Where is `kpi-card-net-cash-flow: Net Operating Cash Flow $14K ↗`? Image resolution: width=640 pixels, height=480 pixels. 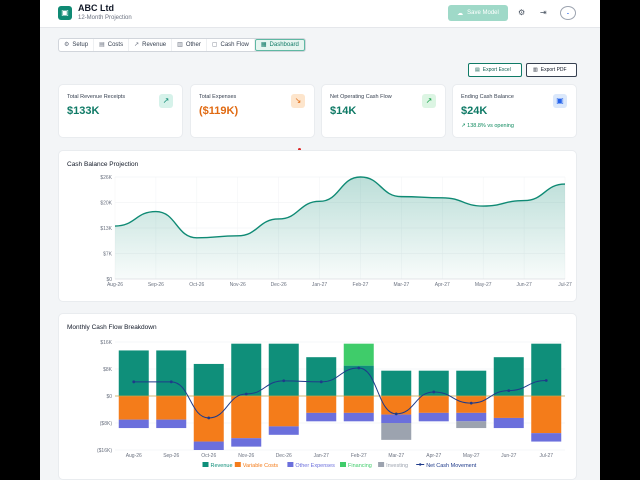
kpi-card-net-cash-flow: Net Operating Cash Flow $14K ↗ is located at coordinates (383, 111).